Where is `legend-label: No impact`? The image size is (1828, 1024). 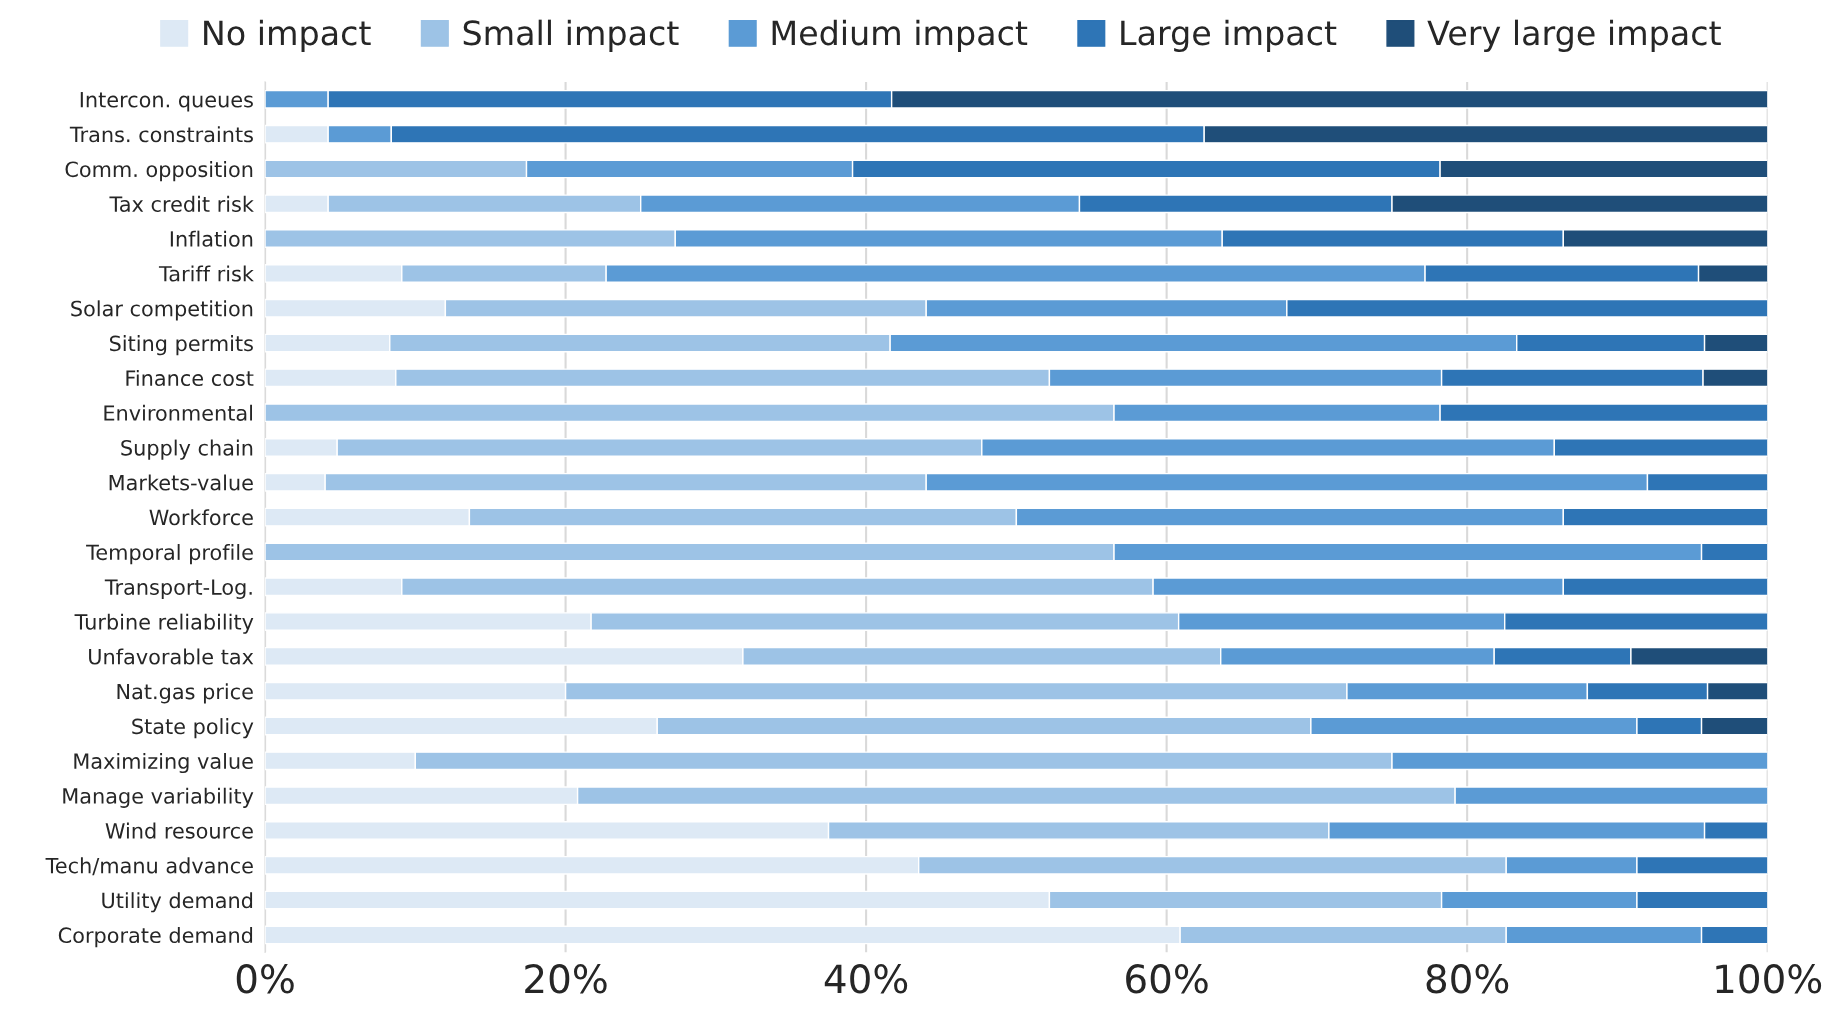
legend-label: No impact is located at coordinates (287, 35).